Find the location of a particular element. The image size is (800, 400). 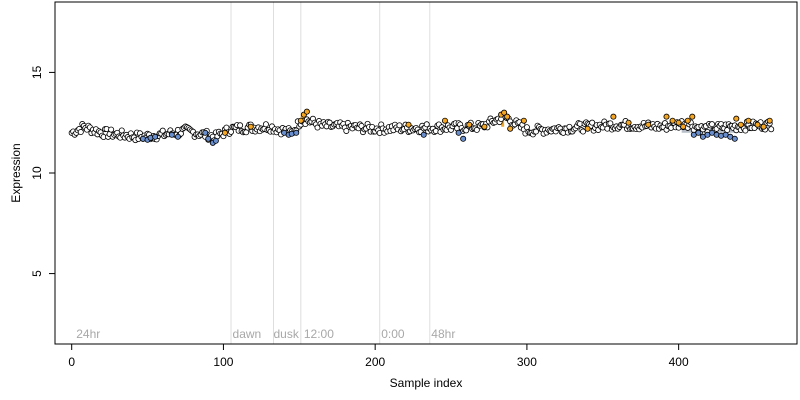

y-axis: 5 10 15 is located at coordinates (43, 171).